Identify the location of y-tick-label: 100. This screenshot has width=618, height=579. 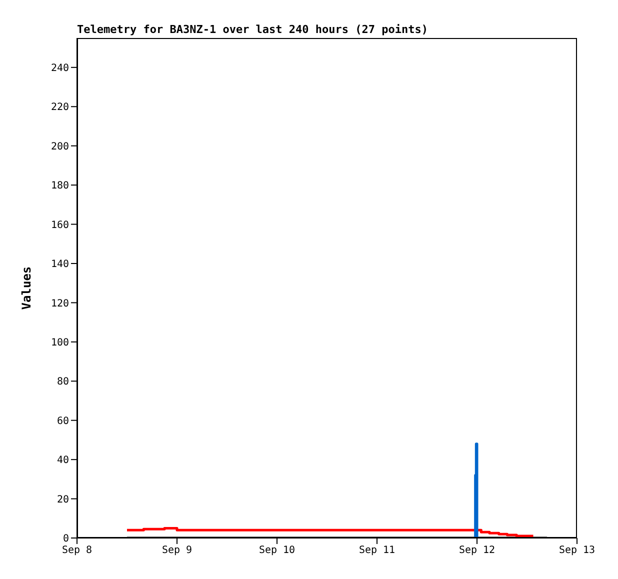
(59, 342).